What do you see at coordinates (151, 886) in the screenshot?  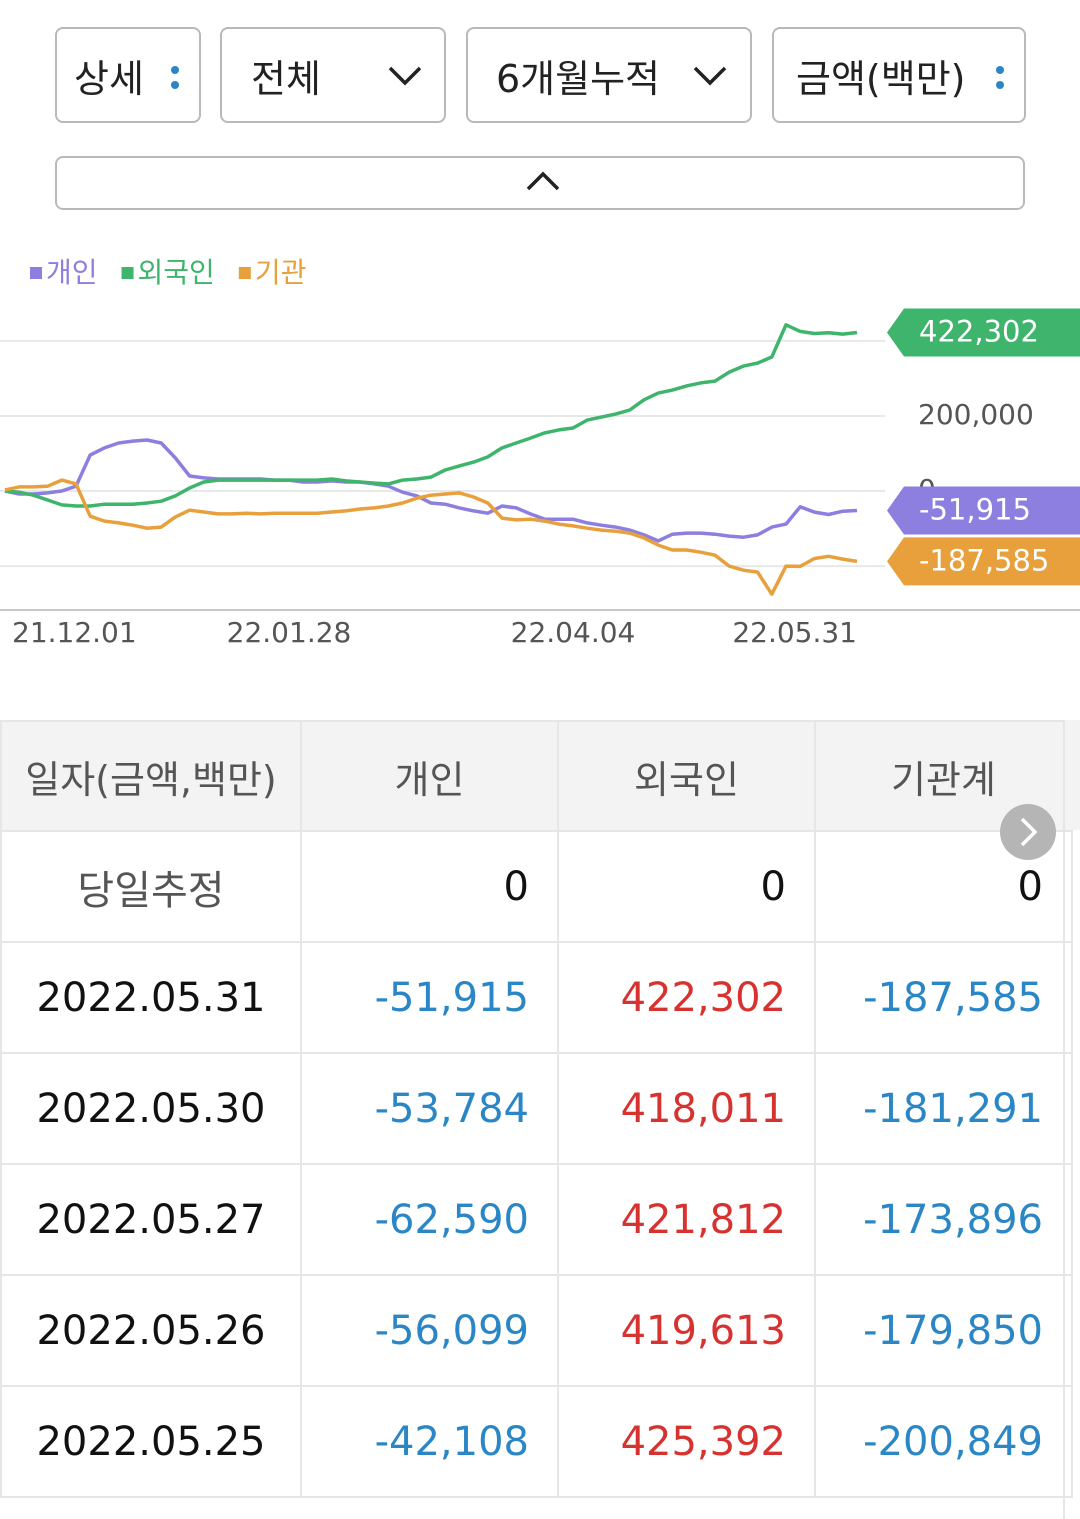 I see `date-cell: 당일추정` at bounding box center [151, 886].